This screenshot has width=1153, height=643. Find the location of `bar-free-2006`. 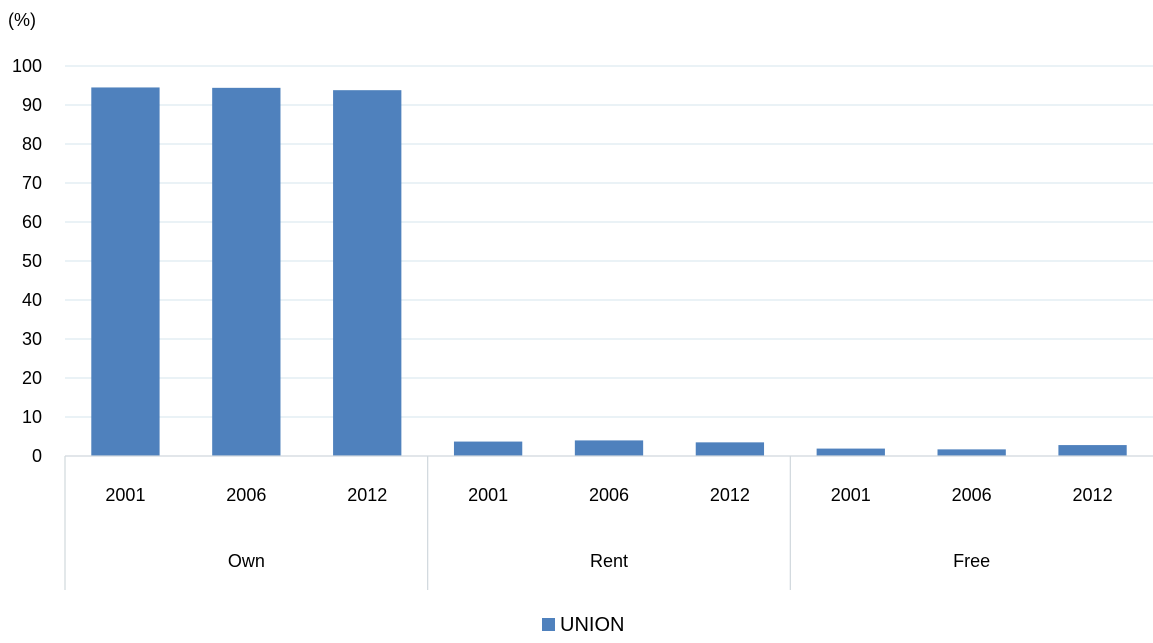

bar-free-2006 is located at coordinates (971, 452).